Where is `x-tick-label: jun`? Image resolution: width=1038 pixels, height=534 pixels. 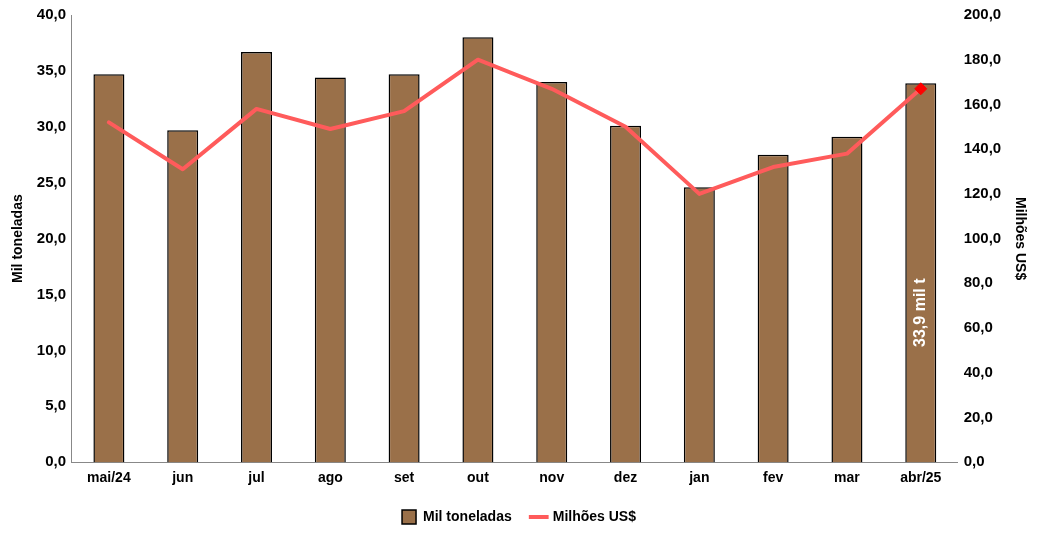
x-tick-label: jun is located at coordinates (182, 477).